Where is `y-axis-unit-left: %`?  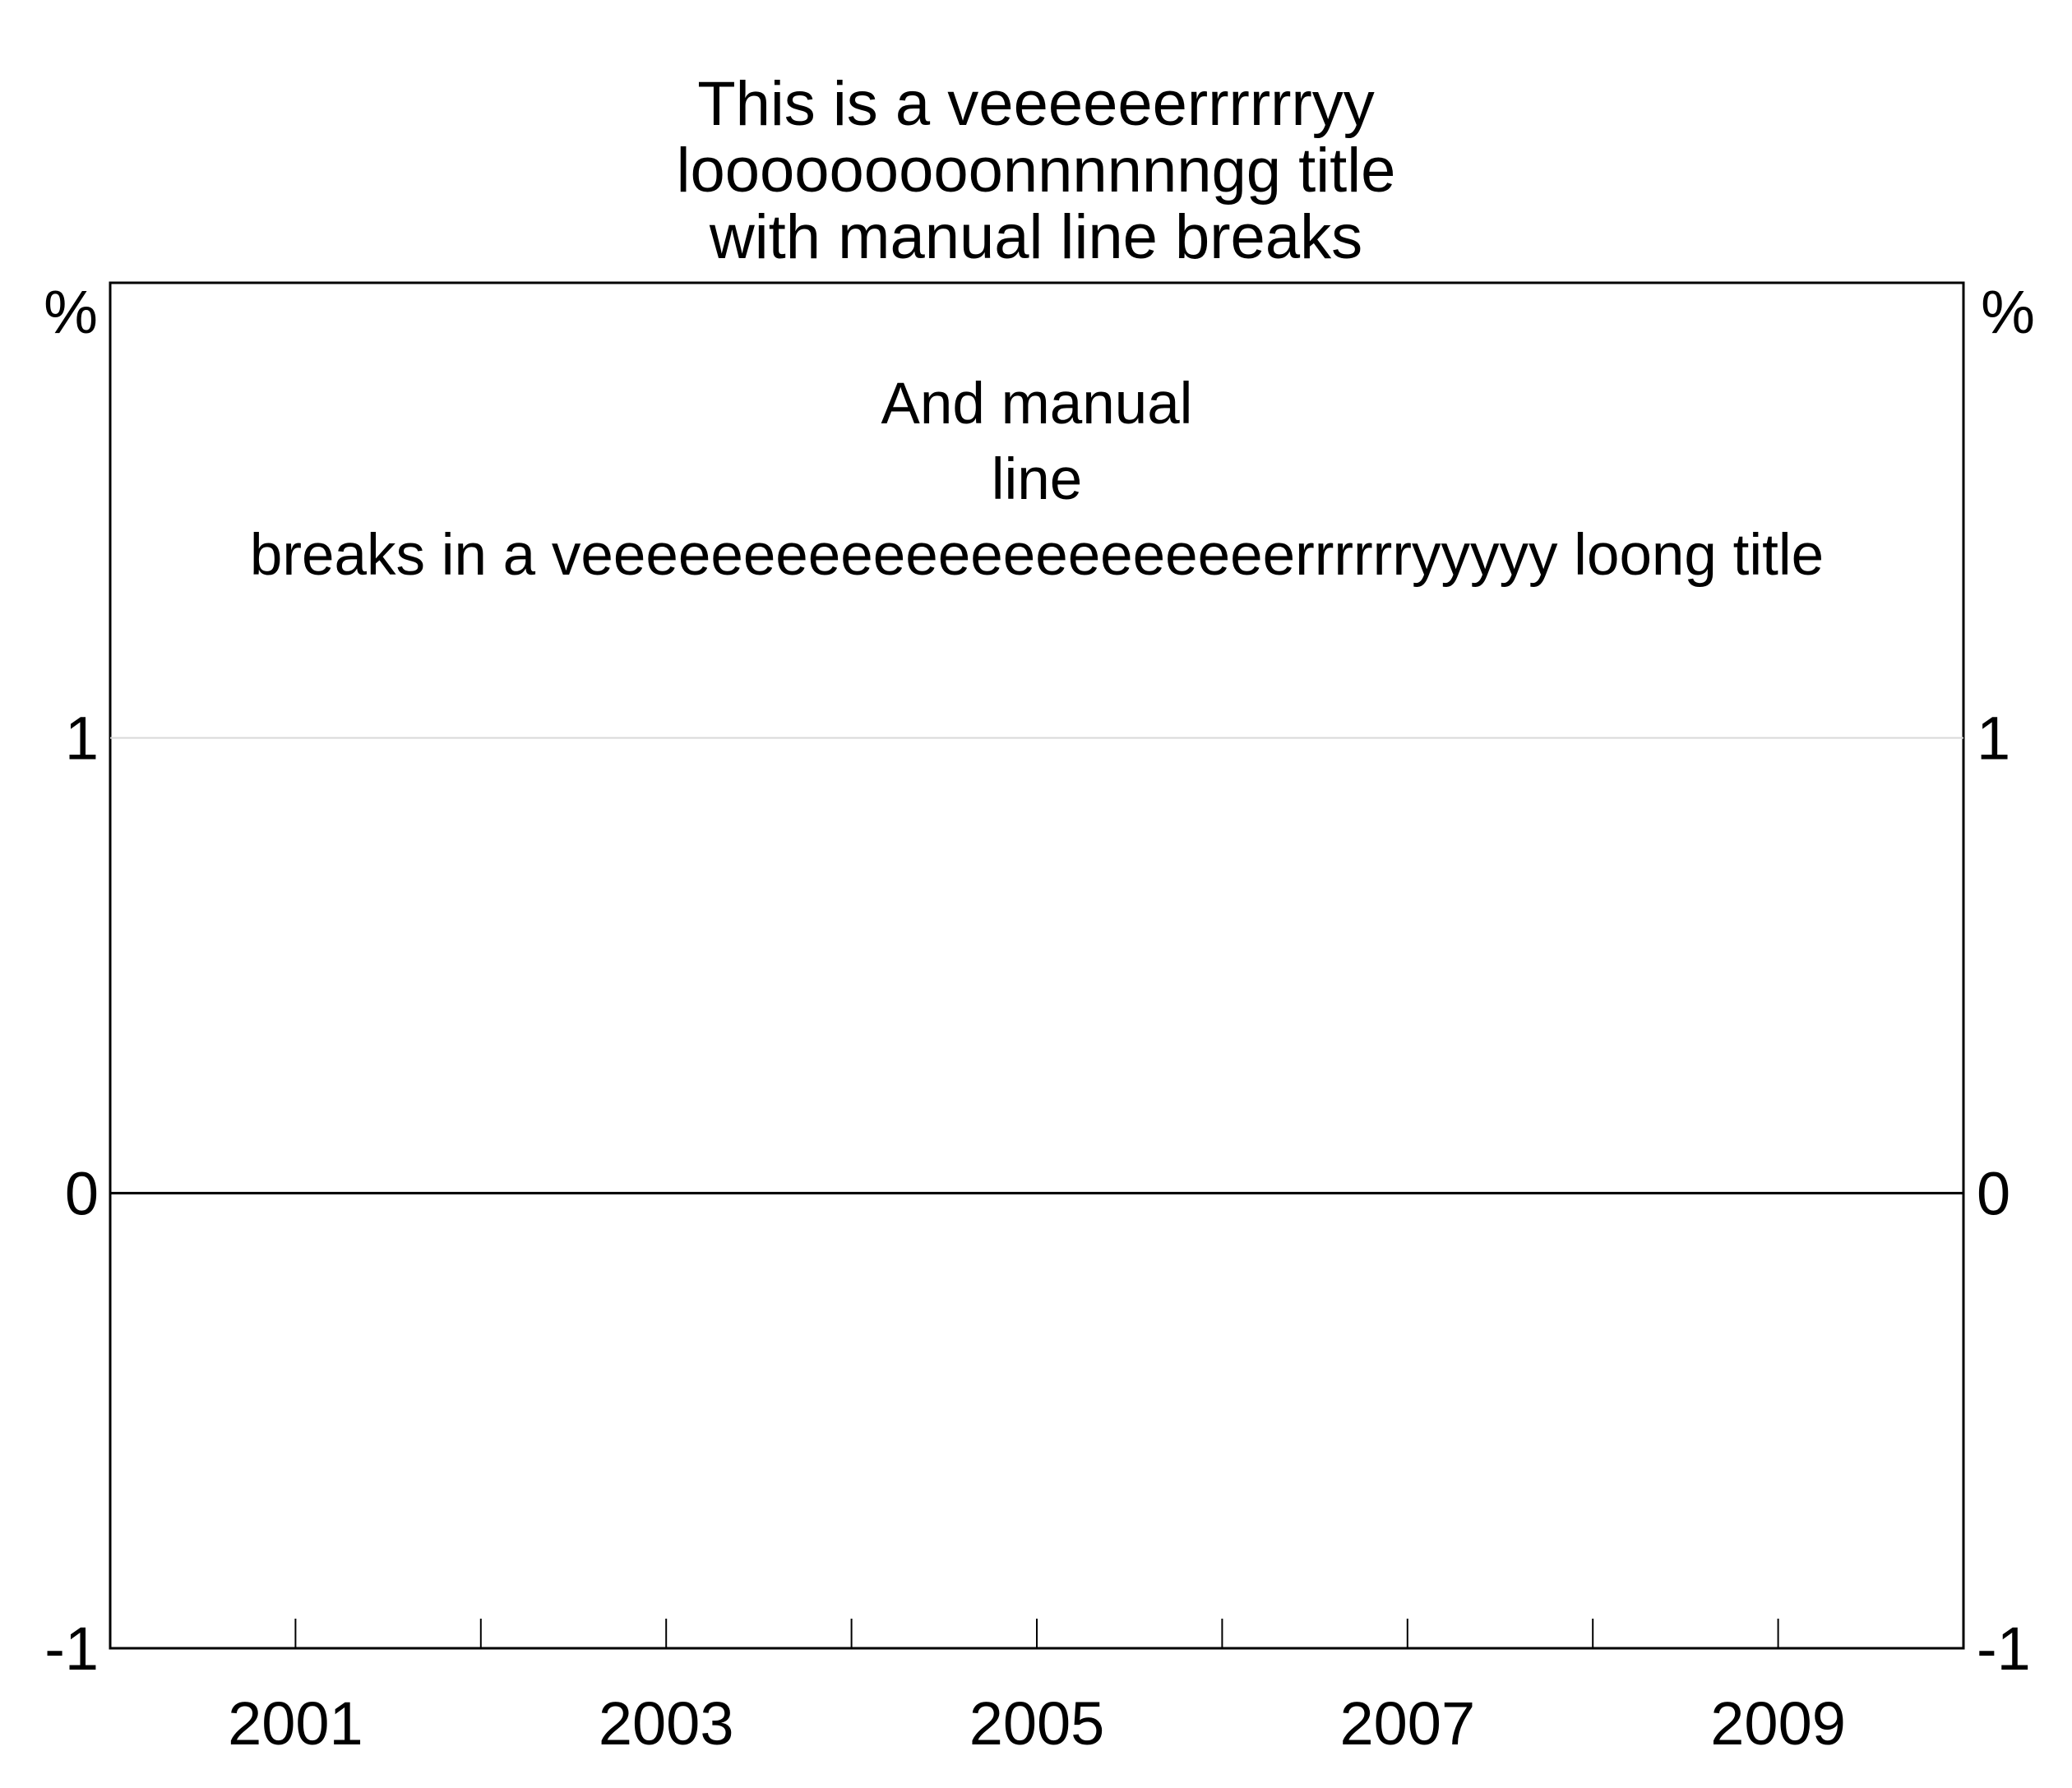 y-axis-unit-left: % is located at coordinates (71, 312).